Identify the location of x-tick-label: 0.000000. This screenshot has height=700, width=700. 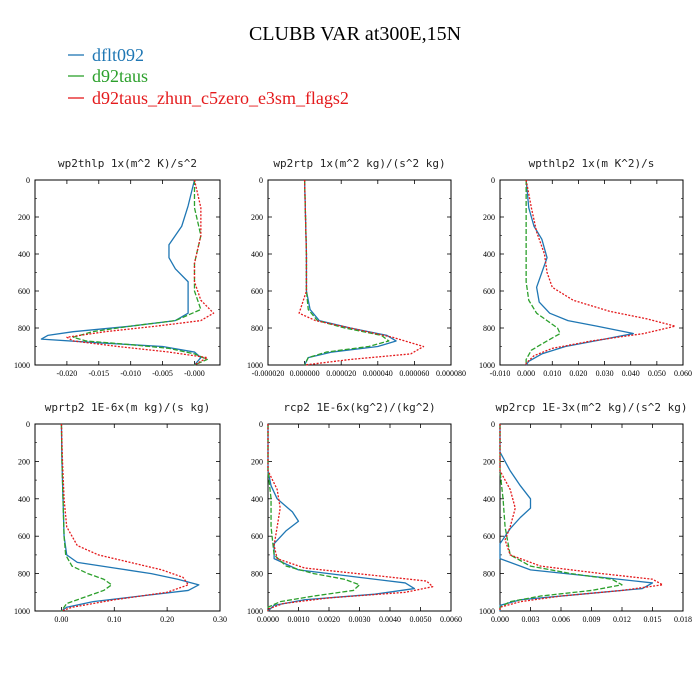
(305, 373).